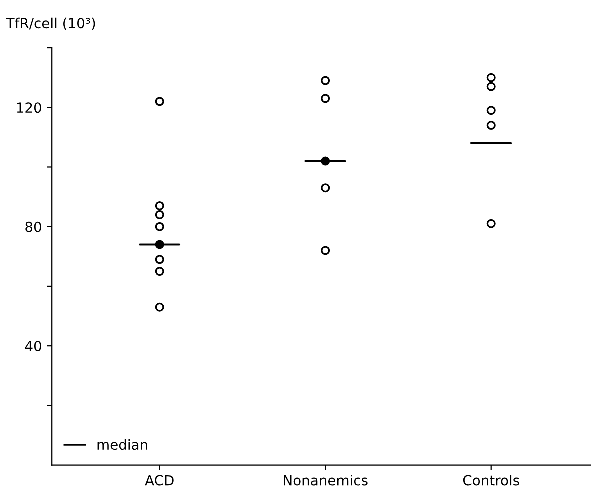  What do you see at coordinates (33, 346) in the screenshot?
I see `y-tick-label: 40` at bounding box center [33, 346].